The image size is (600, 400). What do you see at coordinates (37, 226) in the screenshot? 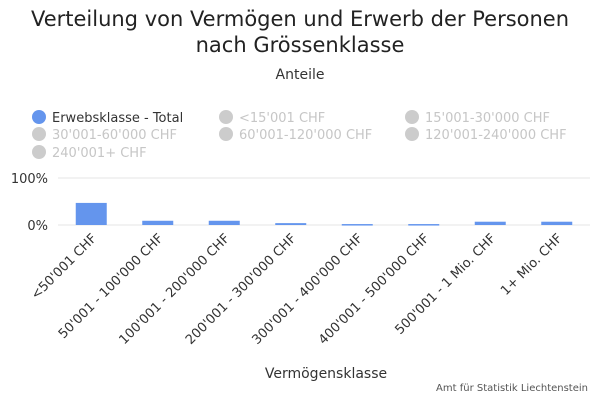
I see `y-tick-label: 0%` at bounding box center [37, 226].